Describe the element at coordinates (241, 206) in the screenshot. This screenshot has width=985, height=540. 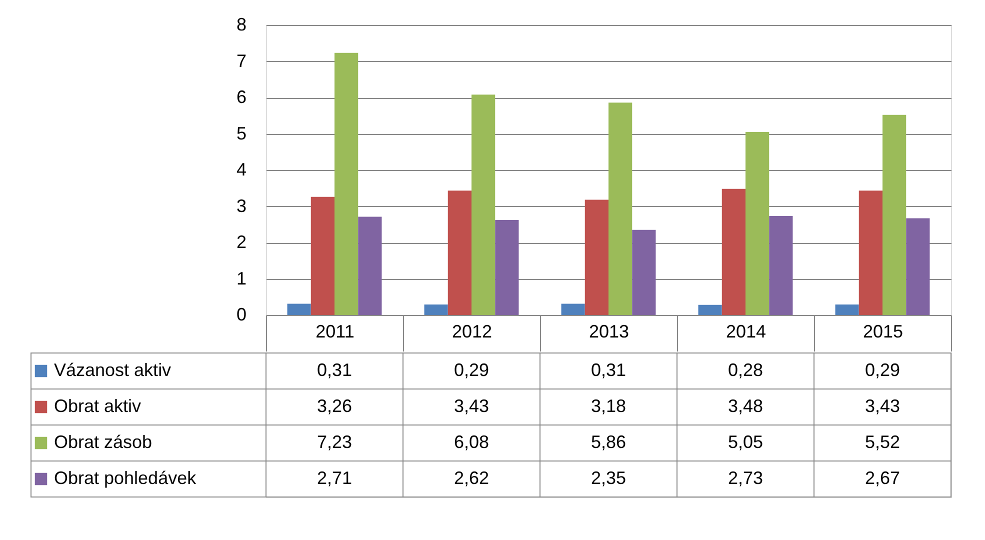
I see `y-tick-label: 3` at that location.